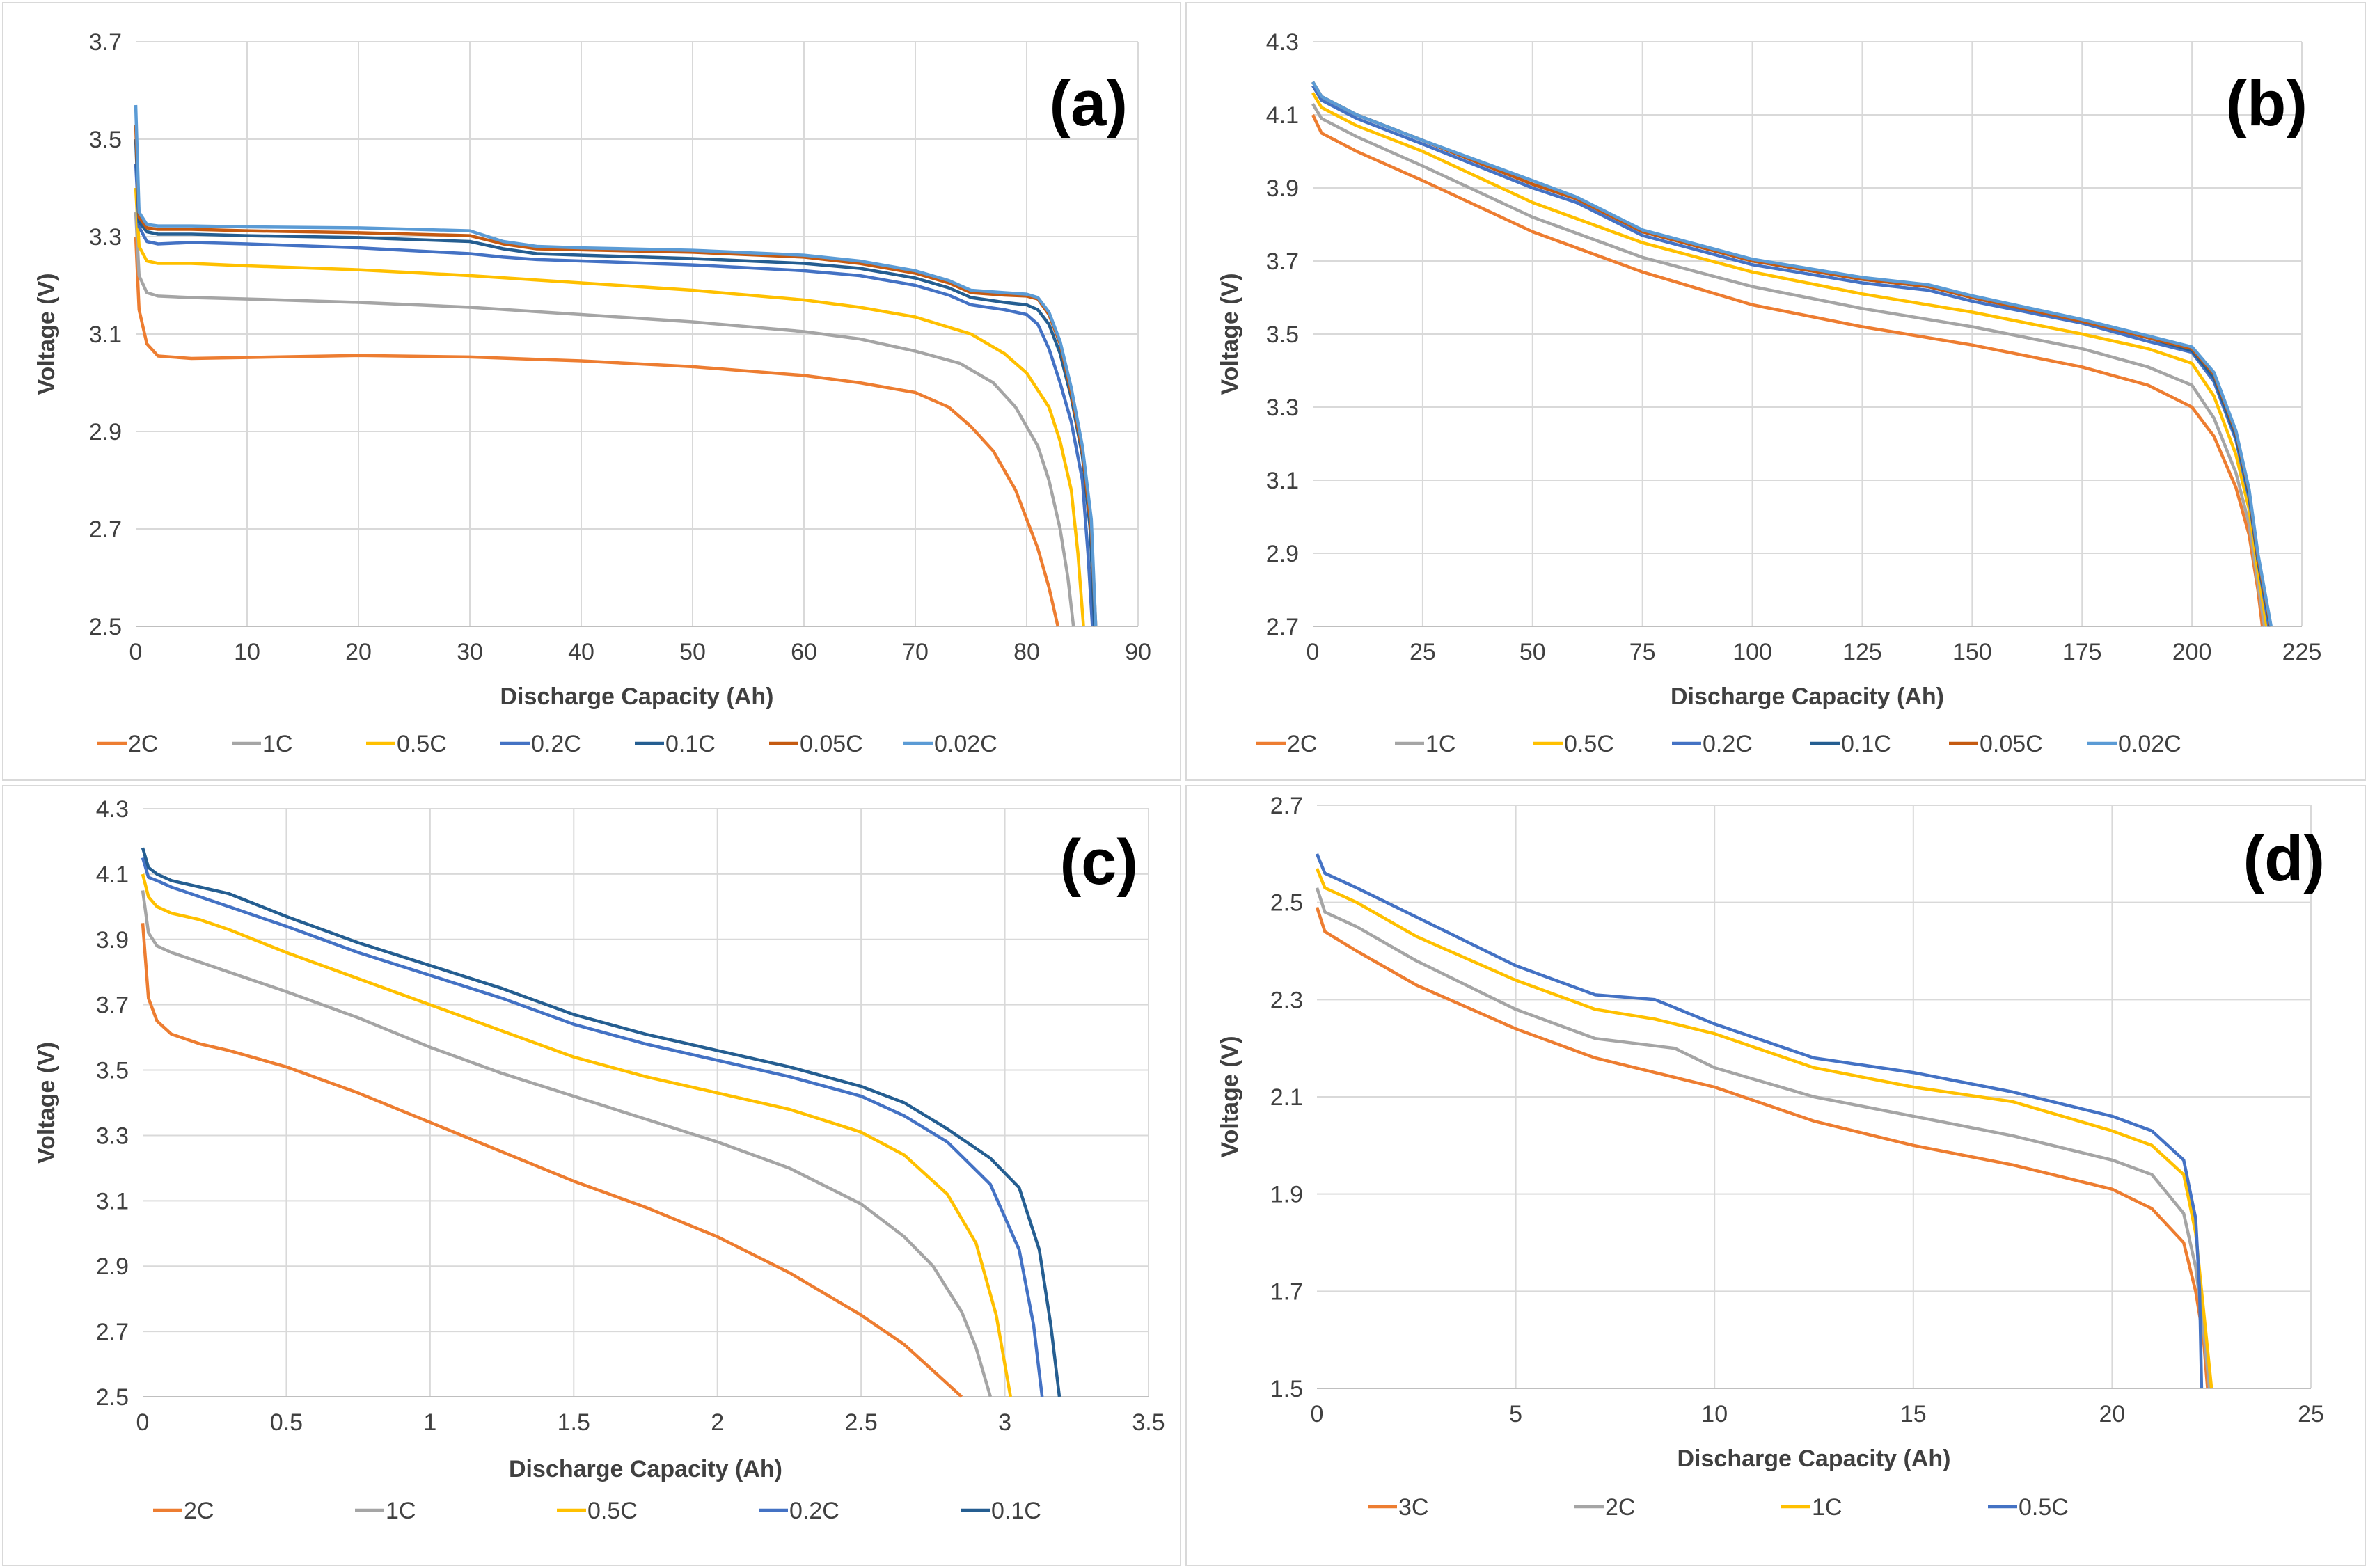 This screenshot has height=1568, width=2368. I want to click on legend-label: 3C, so click(1413, 1507).